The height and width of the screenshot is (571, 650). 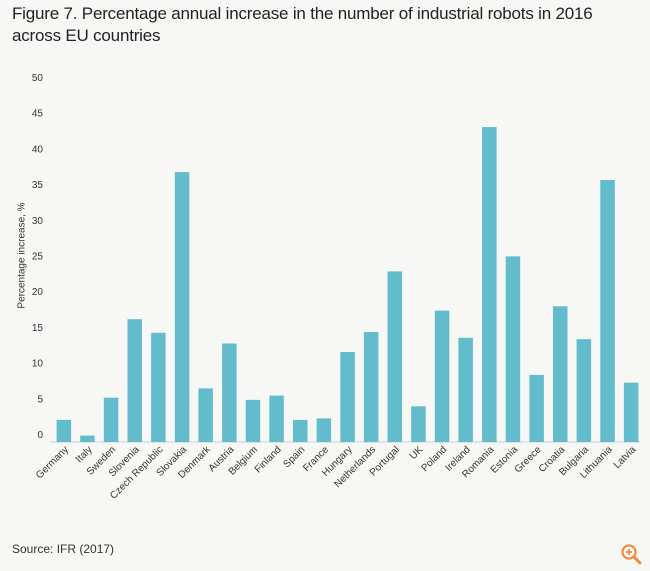 What do you see at coordinates (38, 292) in the screenshot?
I see `y-tick-label: 20` at bounding box center [38, 292].